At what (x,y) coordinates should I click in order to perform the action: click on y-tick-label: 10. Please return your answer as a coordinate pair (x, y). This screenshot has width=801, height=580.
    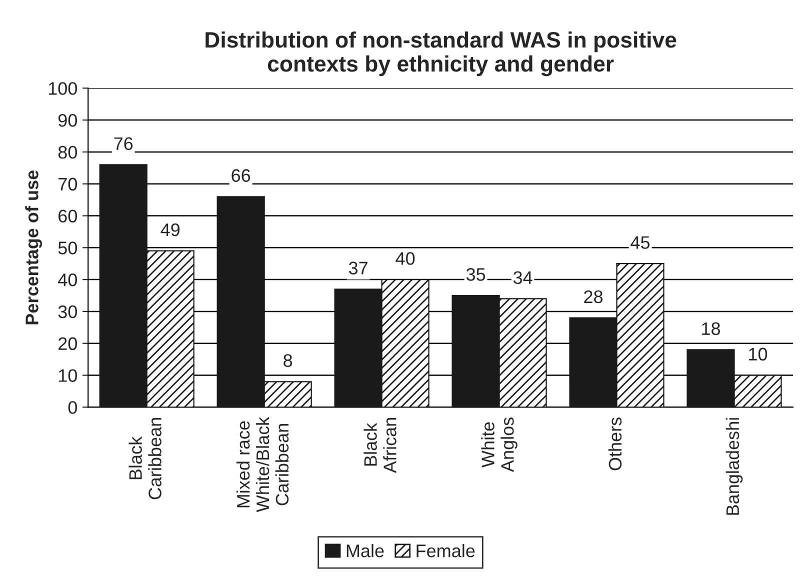
    Looking at the image, I should click on (67, 375).